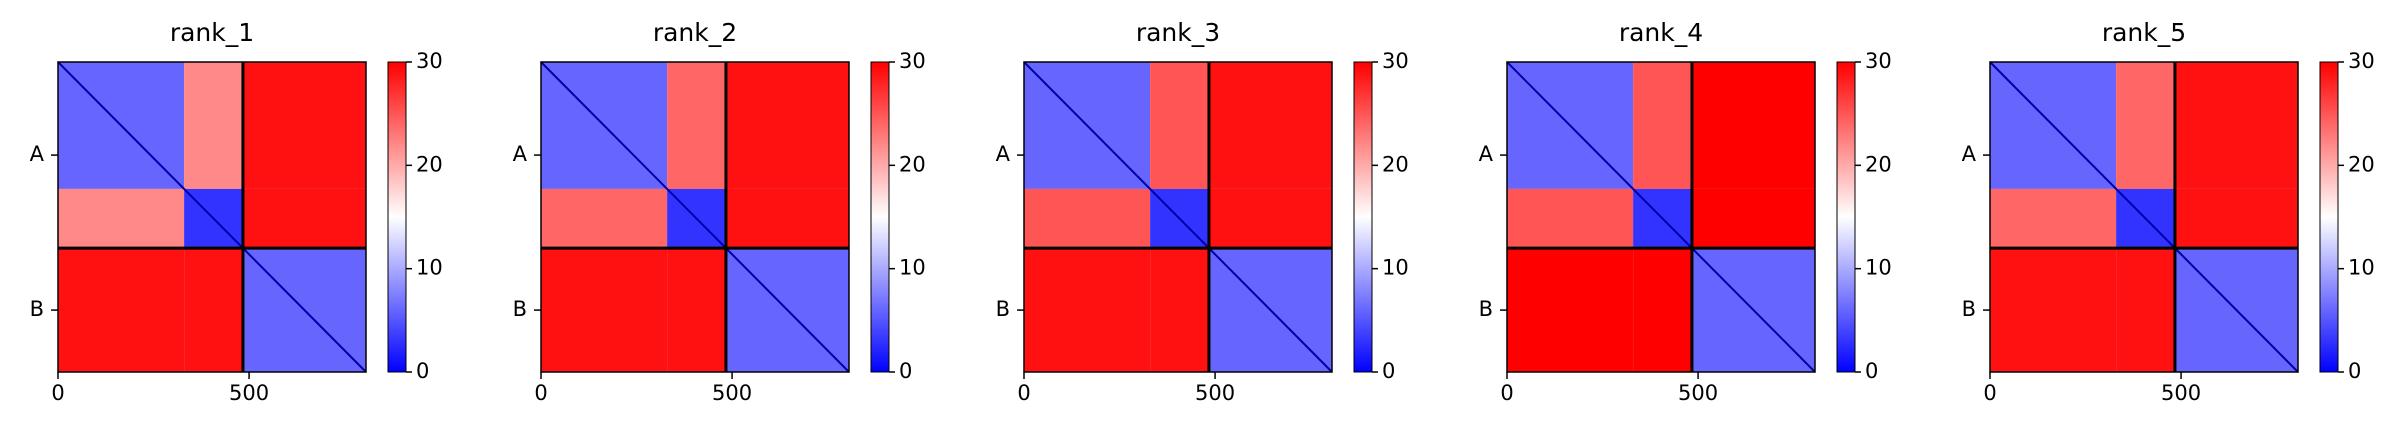 The height and width of the screenshot is (442, 2401). I want to click on panel-title: rank_1, so click(212, 32).